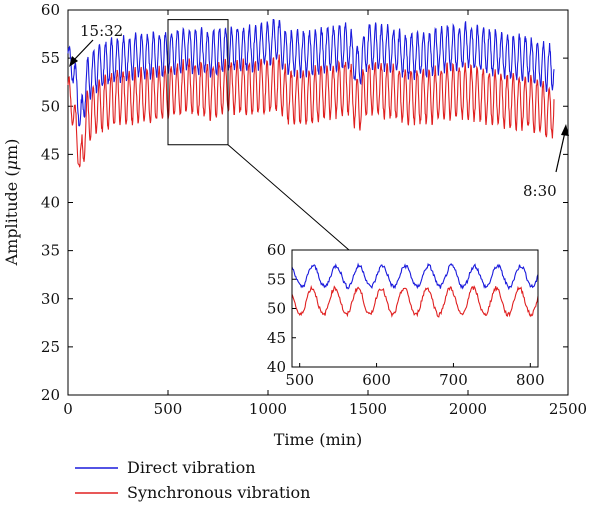 This screenshot has width=600, height=508. Describe the element at coordinates (299, 380) in the screenshot. I see `inset-x-tick-label: 500` at that location.